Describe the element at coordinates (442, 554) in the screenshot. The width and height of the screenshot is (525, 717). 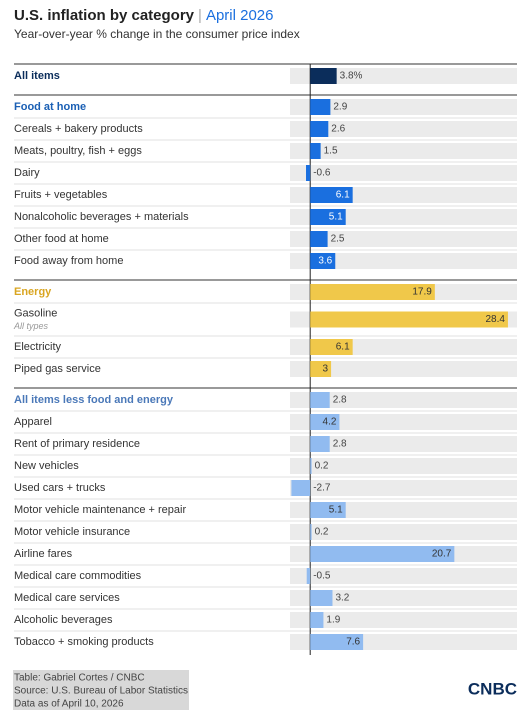
I see `value-label: 20.7` at that location.